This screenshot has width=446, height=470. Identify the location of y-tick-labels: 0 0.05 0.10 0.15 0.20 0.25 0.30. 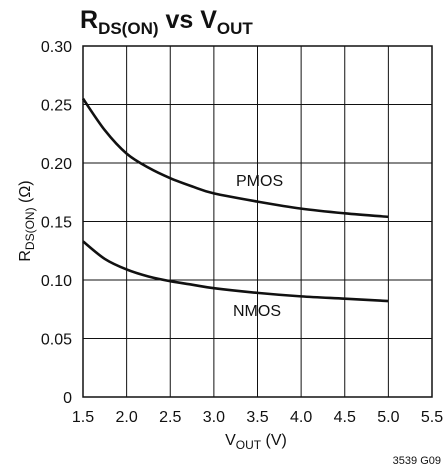
(56, 223).